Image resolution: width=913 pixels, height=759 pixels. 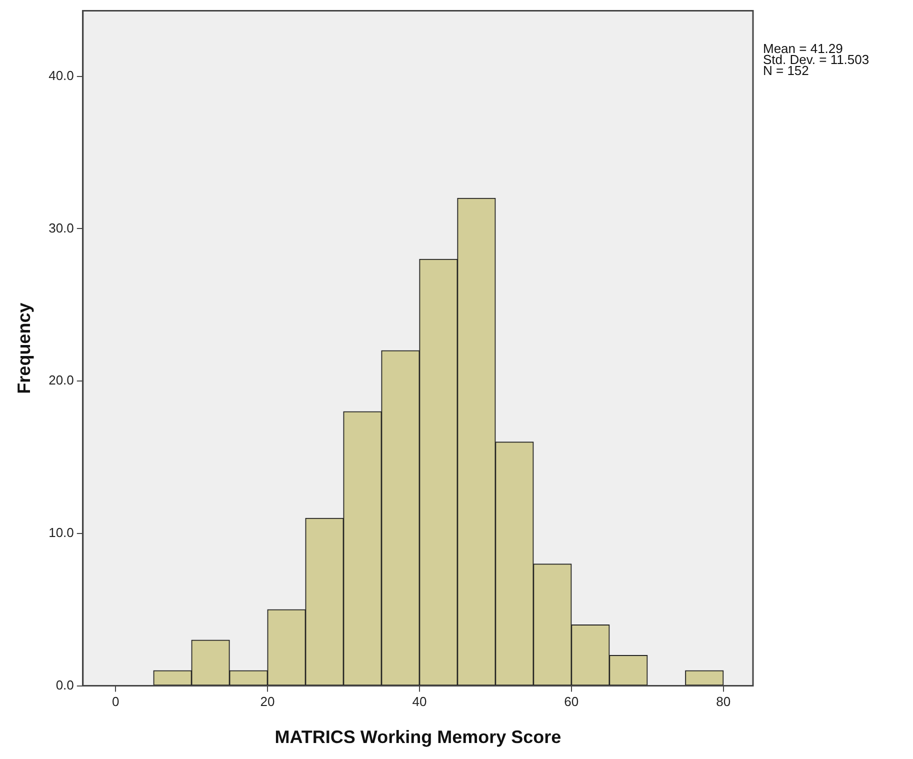 What do you see at coordinates (24, 348) in the screenshot?
I see `y-axis-title: Frequency` at bounding box center [24, 348].